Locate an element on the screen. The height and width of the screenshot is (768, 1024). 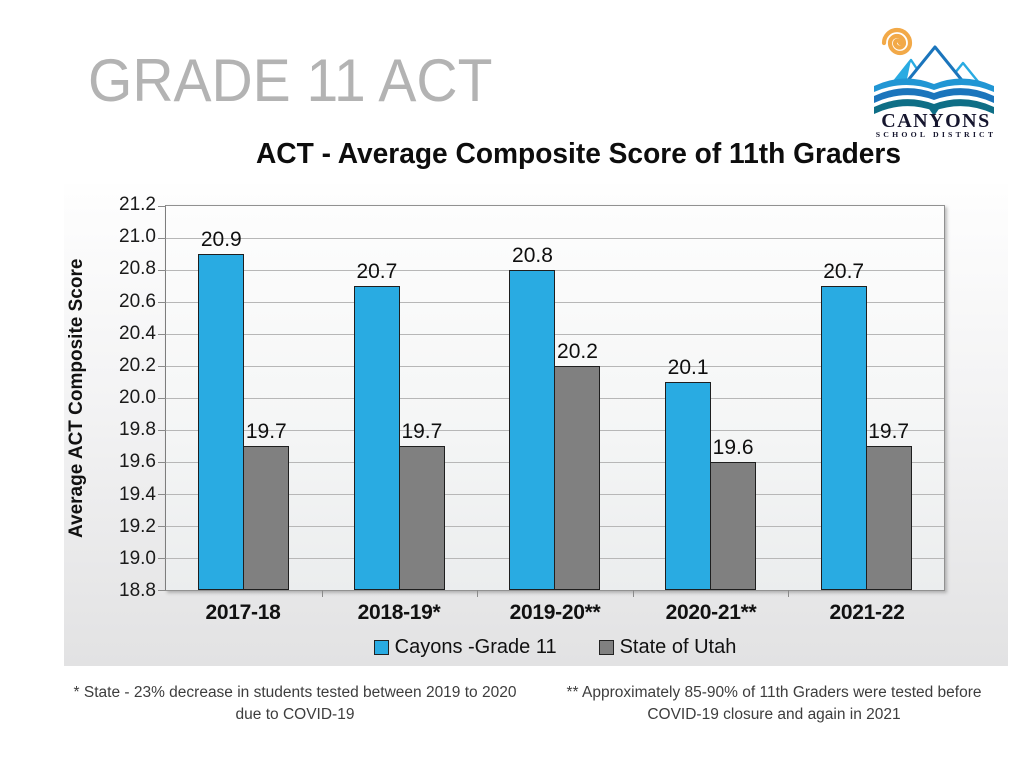
x-axis: 2017-18 2018-19* 2019-20** 2020-21** 2021-22 is located at coordinates (555, 613).